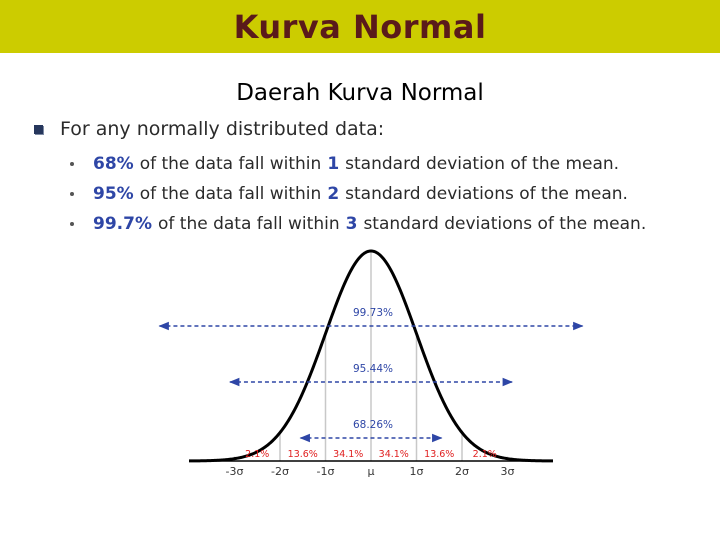  I want to click on bullet-sigma-count: 1, so click(333, 164).